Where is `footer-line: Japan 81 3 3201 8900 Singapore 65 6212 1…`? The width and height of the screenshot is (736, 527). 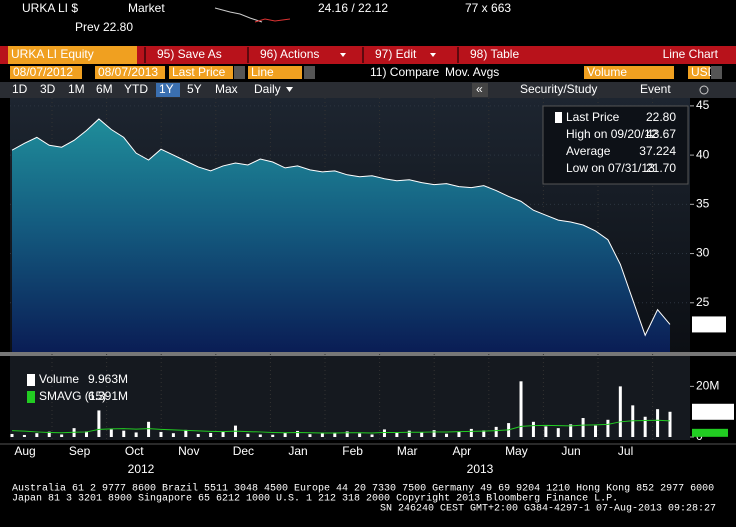
footer-line: Japan 81 3 3201 8900 Singapore 65 6212 1… is located at coordinates (315, 499).